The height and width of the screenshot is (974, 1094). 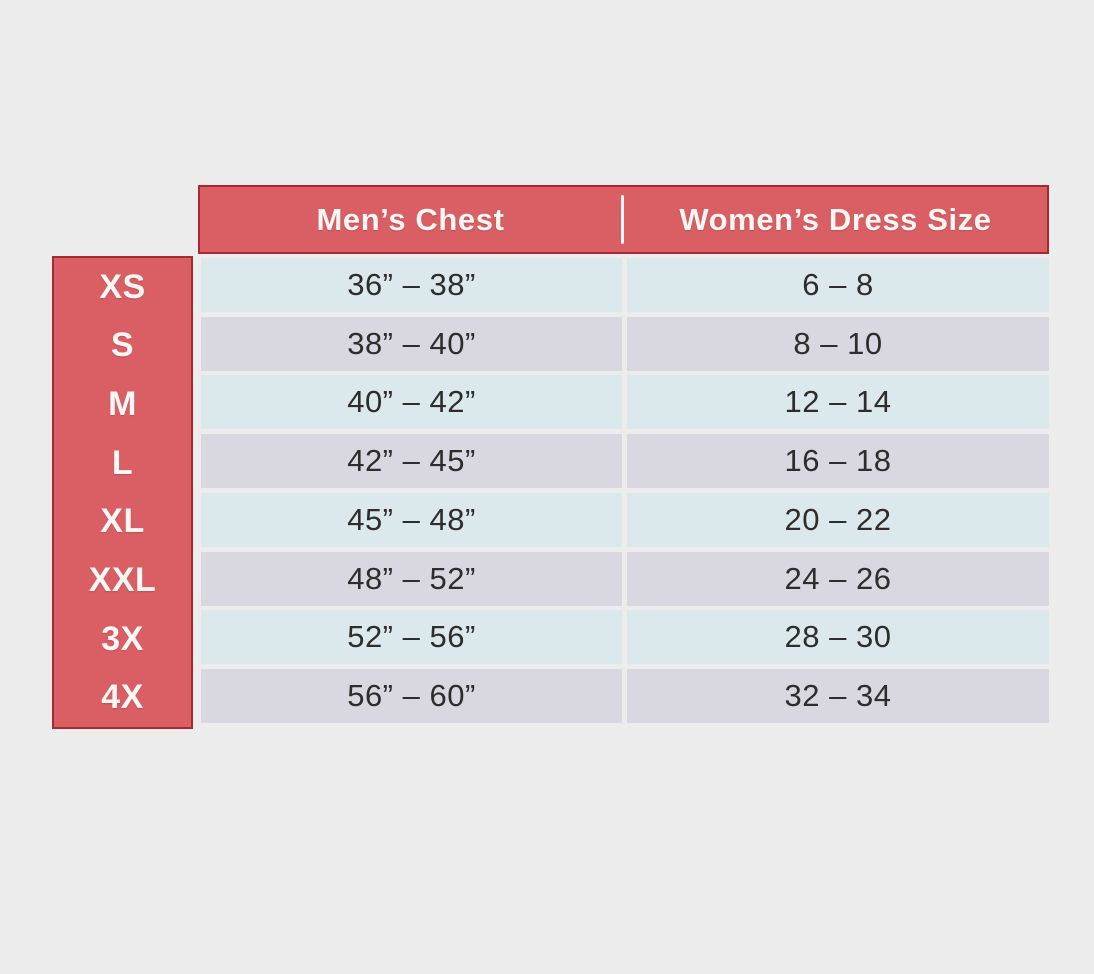 What do you see at coordinates (122, 638) in the screenshot?
I see `row-label-3x: 3X` at bounding box center [122, 638].